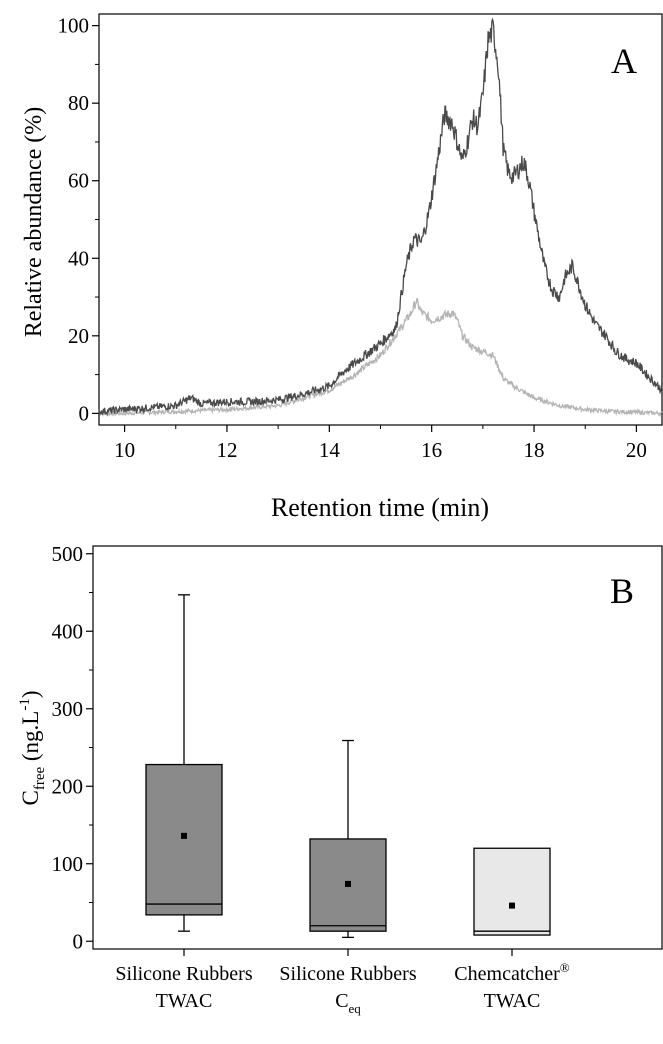 This screenshot has height=1044, width=663. I want to click on y-tick-label: 40, so click(78, 258).